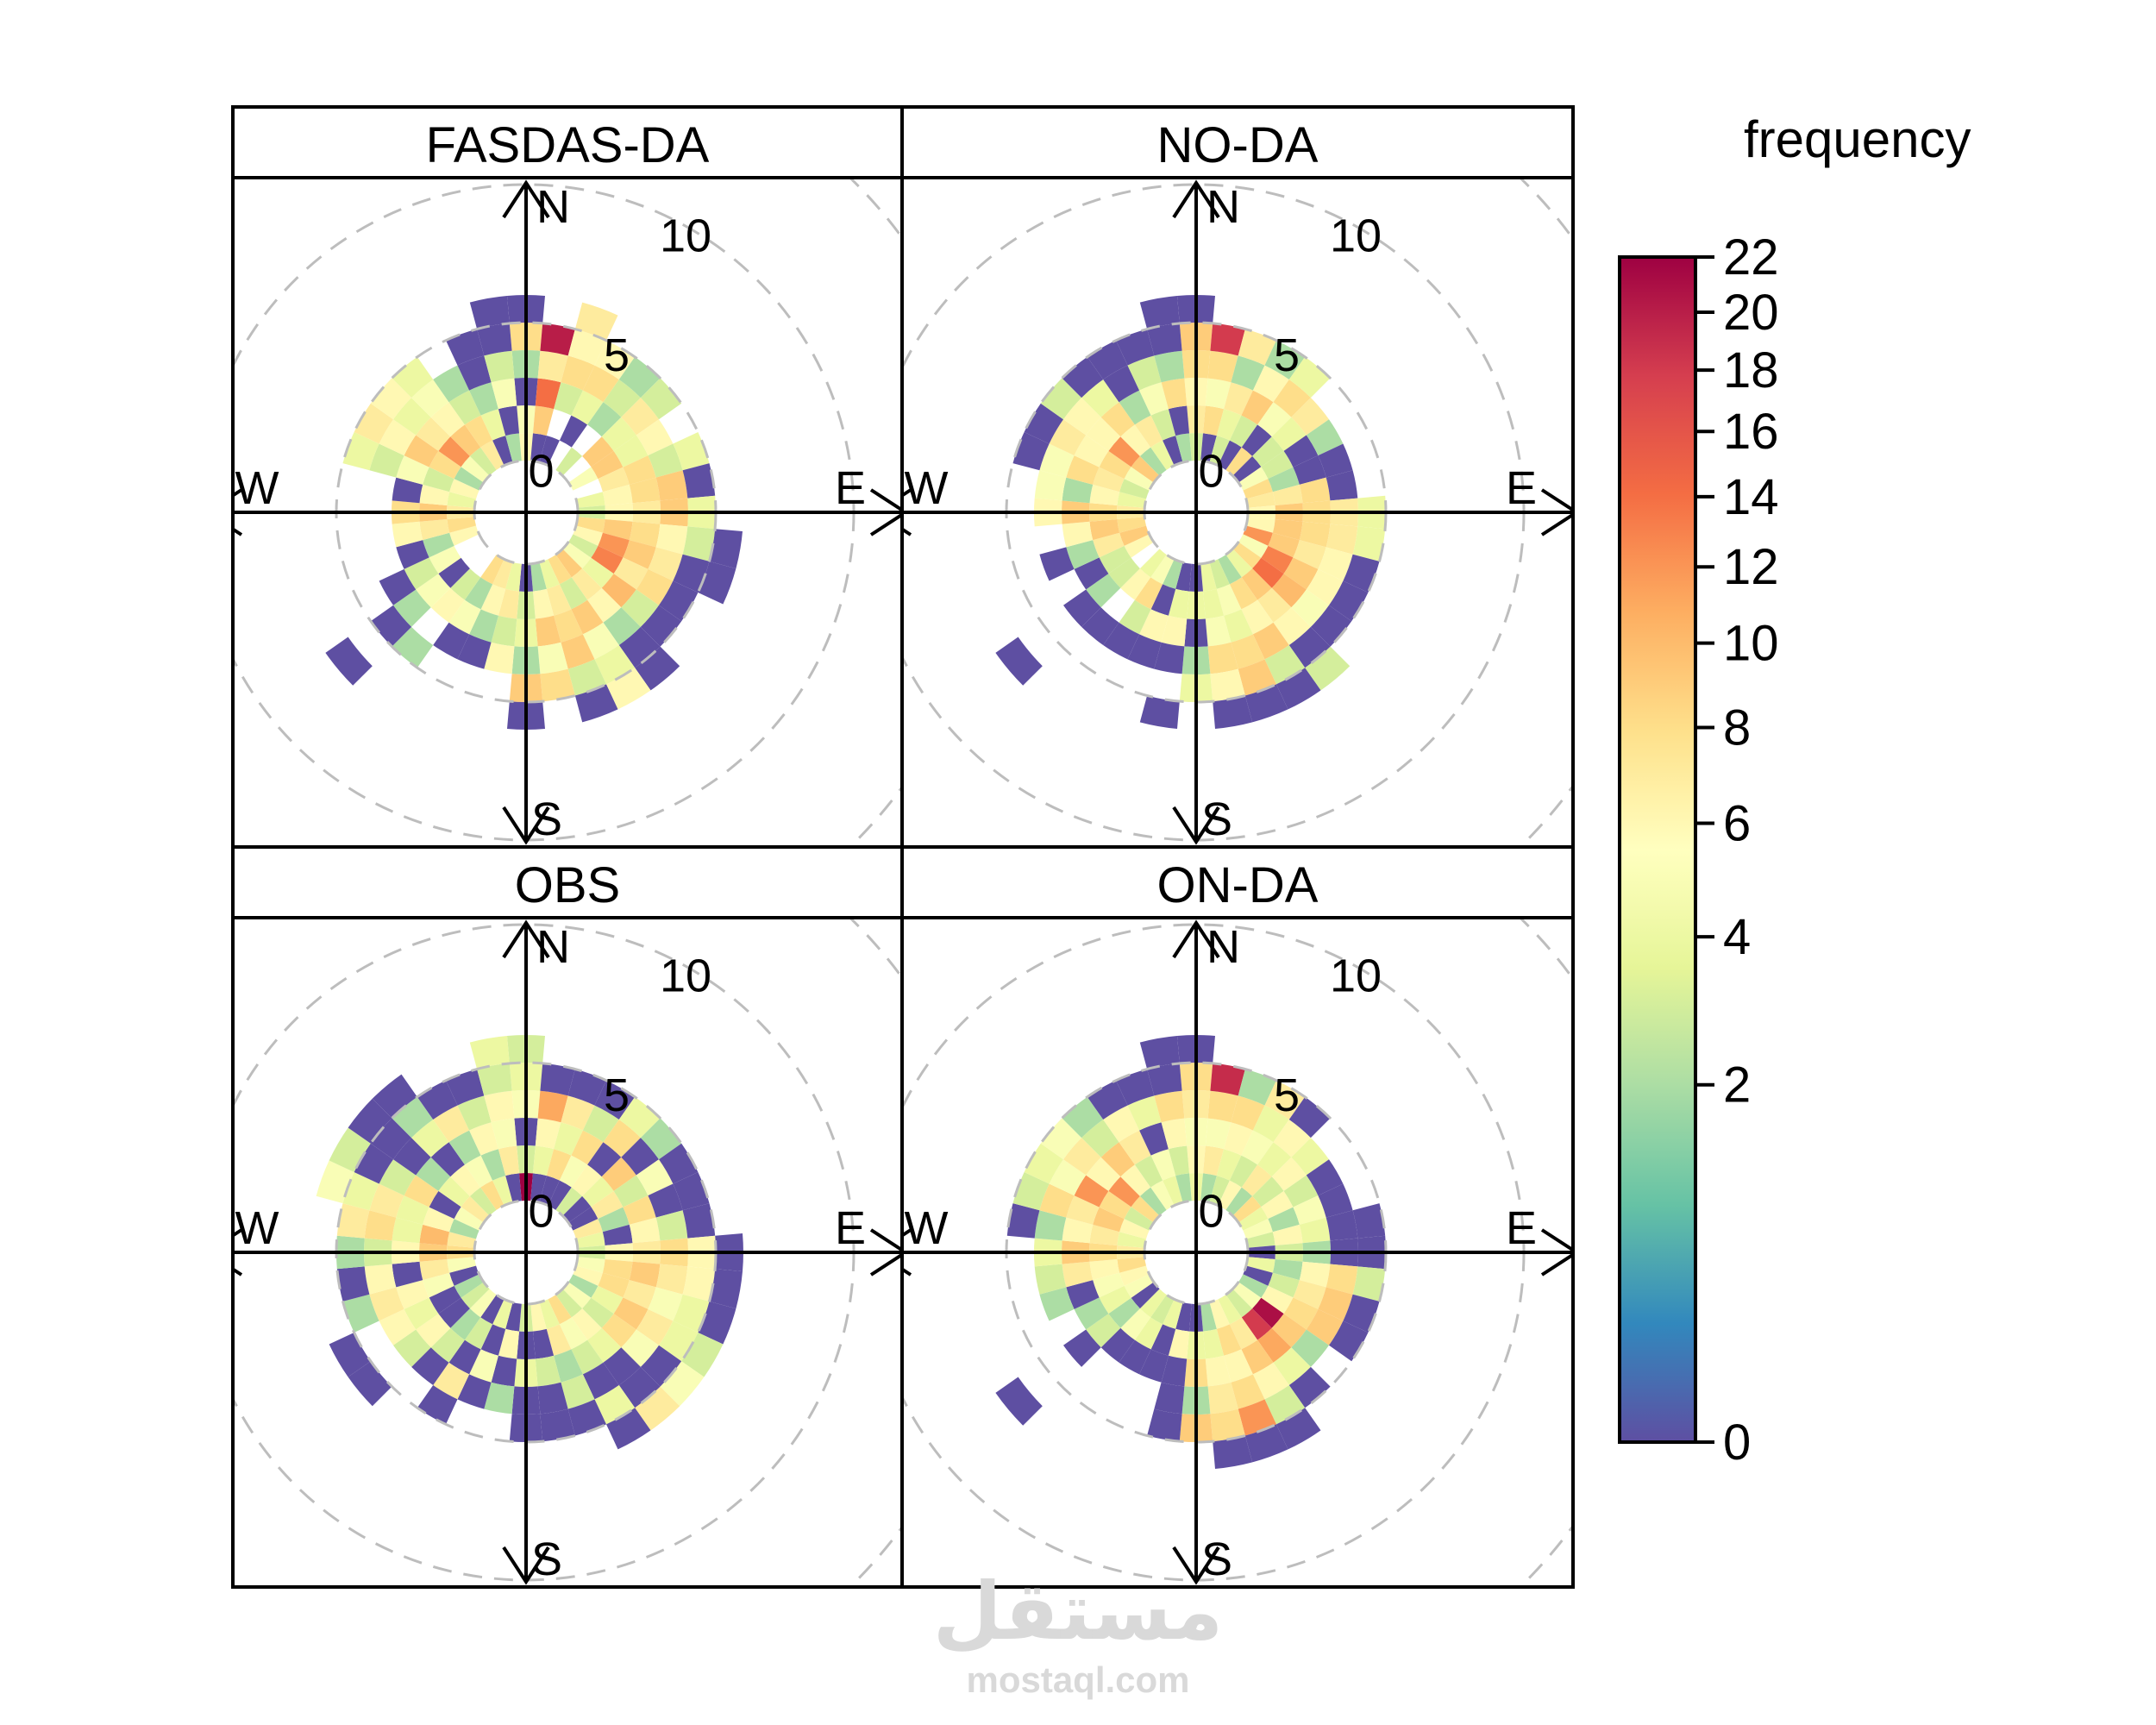 This screenshot has width=2156, height=1725. Describe the element at coordinates (1751, 497) in the screenshot. I see `colorbar-tick-label: 14` at that location.